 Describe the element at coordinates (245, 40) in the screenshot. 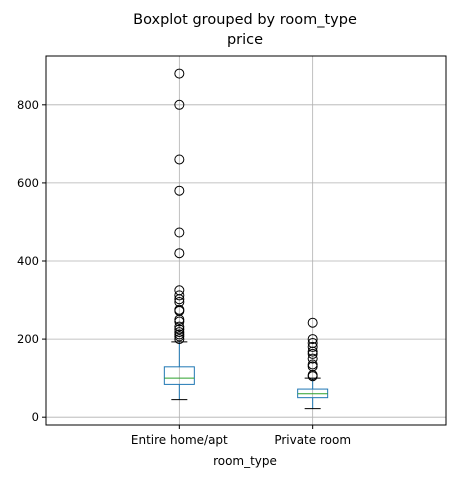

I see `chart-title: price` at that location.